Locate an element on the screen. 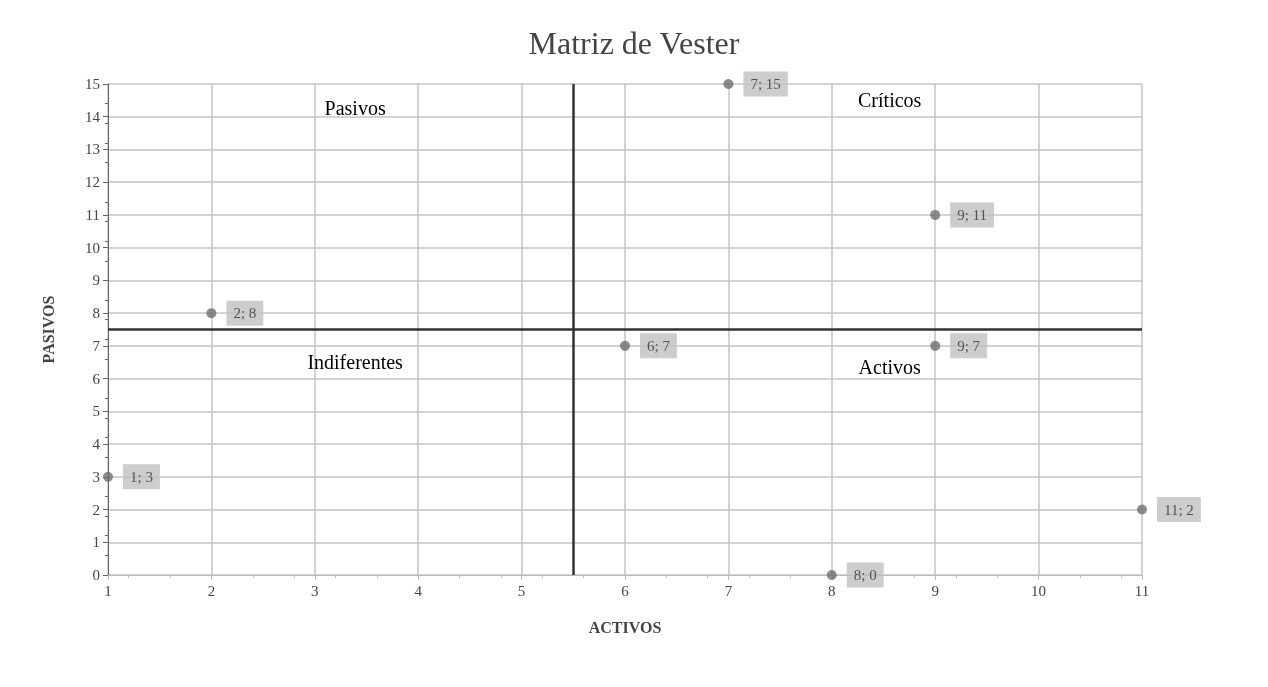  y-tick-label: 6 is located at coordinates (96, 378).